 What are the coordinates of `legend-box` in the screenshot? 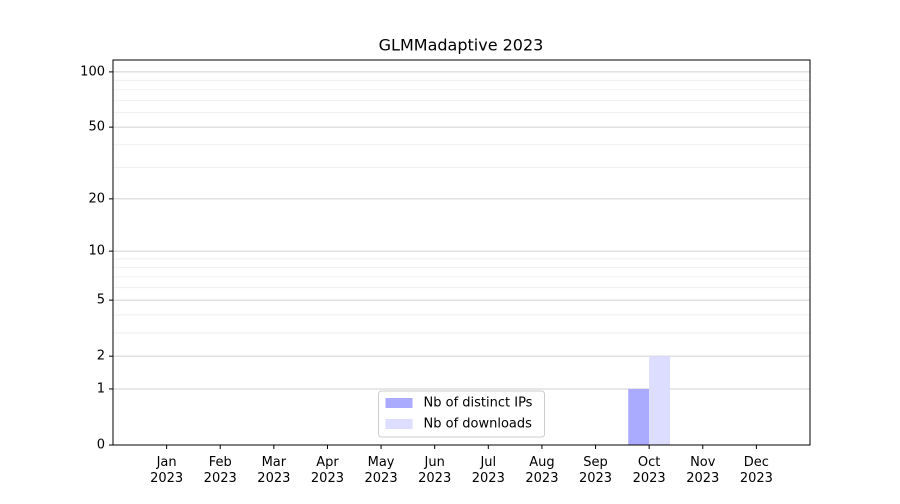 It's located at (461, 414).